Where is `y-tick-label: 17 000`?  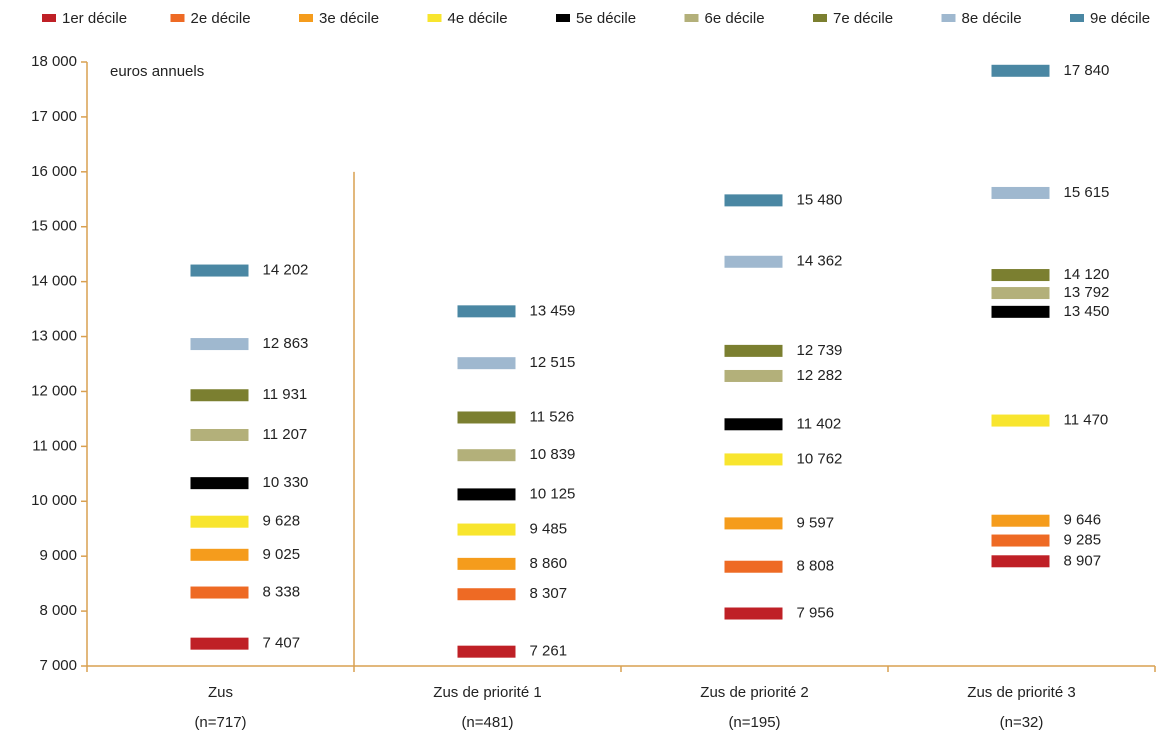
y-tick-label: 17 000 is located at coordinates (54, 116).